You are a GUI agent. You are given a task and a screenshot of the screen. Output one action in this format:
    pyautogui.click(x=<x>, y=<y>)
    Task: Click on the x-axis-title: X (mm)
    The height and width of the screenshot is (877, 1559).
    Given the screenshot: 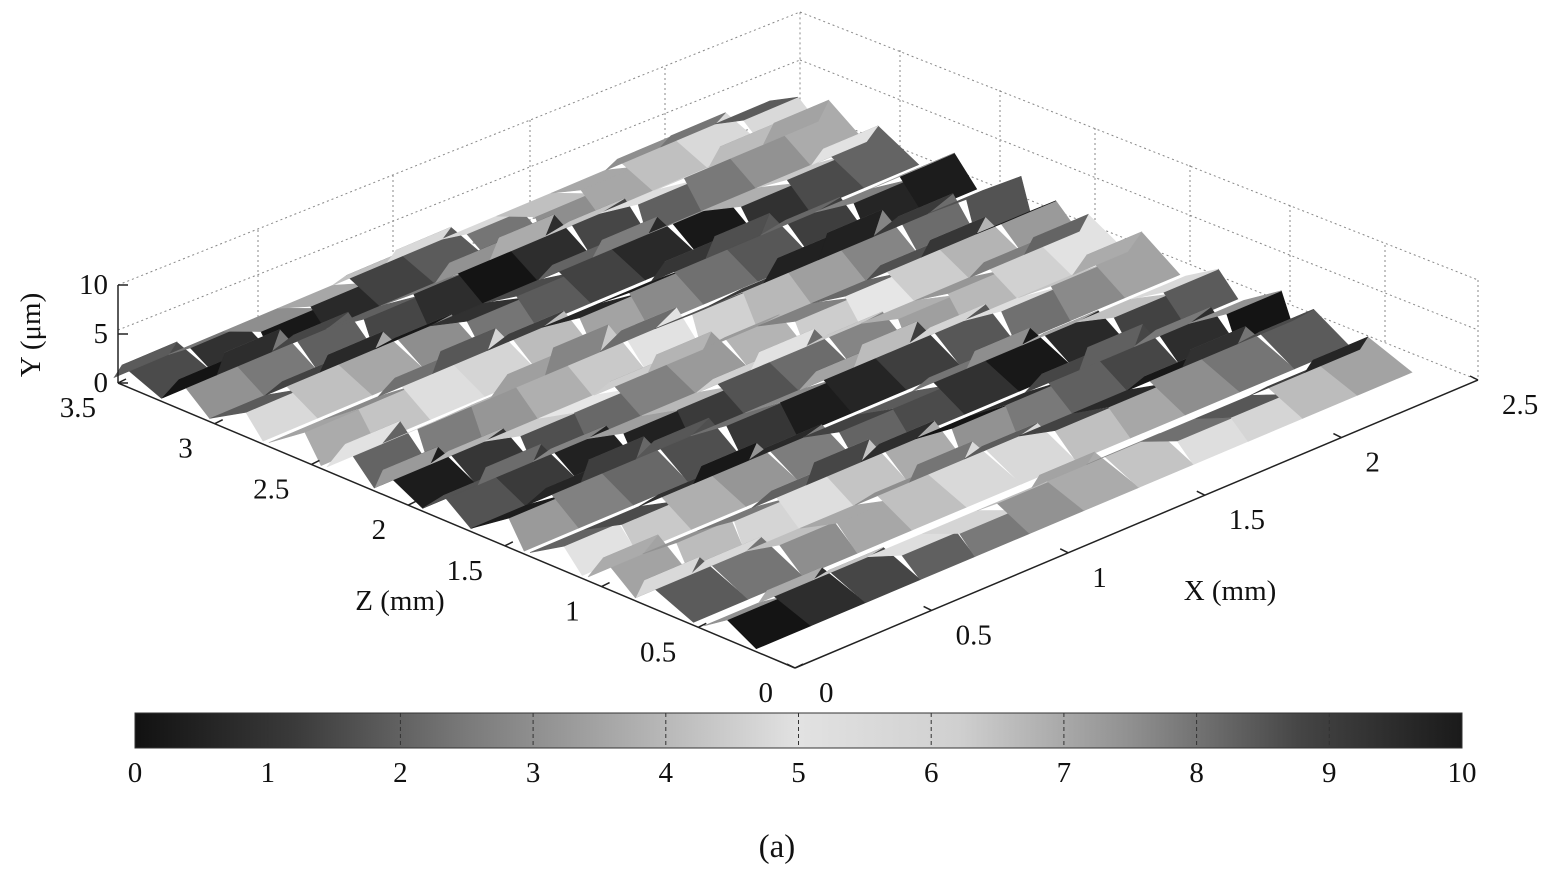 What is the action you would take?
    pyautogui.click(x=1230, y=591)
    